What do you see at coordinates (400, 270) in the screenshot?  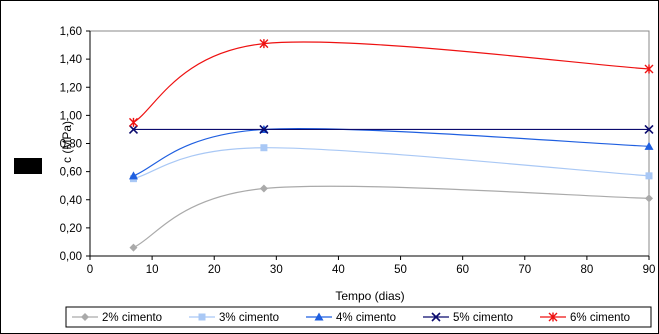 I see `x-tick-label: 50` at bounding box center [400, 270].